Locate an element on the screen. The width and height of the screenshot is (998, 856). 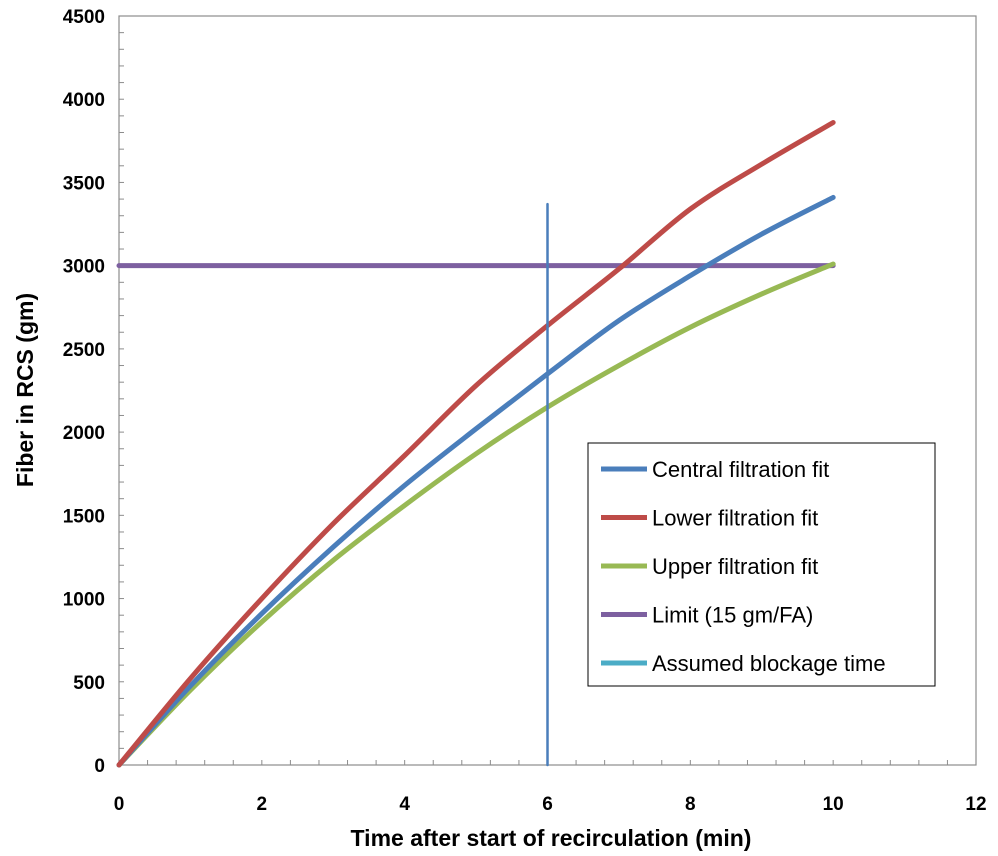
x-tick-label: 2 is located at coordinates (262, 804).